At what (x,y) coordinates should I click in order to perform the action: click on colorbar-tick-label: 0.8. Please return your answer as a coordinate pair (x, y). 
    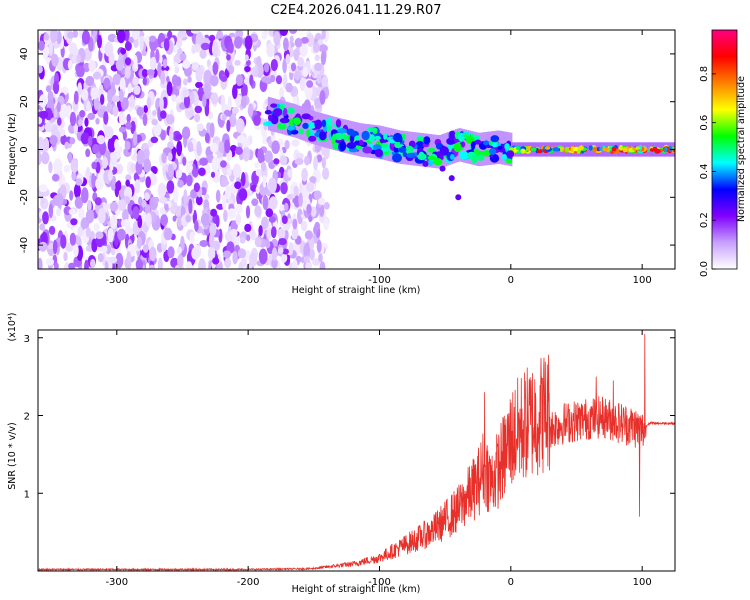
    Looking at the image, I should click on (704, 74).